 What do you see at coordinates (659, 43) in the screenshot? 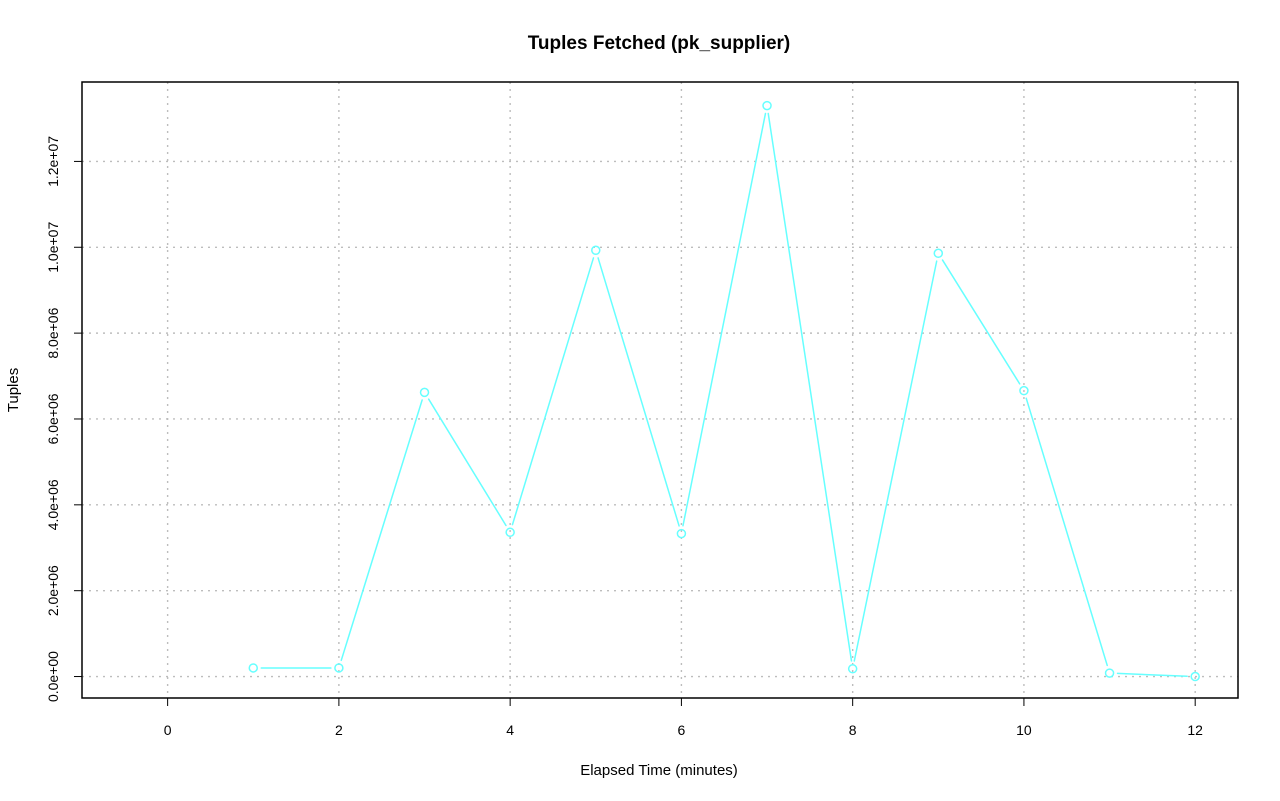
I see `chart-title: Tuples Fetched (pk_supplier)` at bounding box center [659, 43].